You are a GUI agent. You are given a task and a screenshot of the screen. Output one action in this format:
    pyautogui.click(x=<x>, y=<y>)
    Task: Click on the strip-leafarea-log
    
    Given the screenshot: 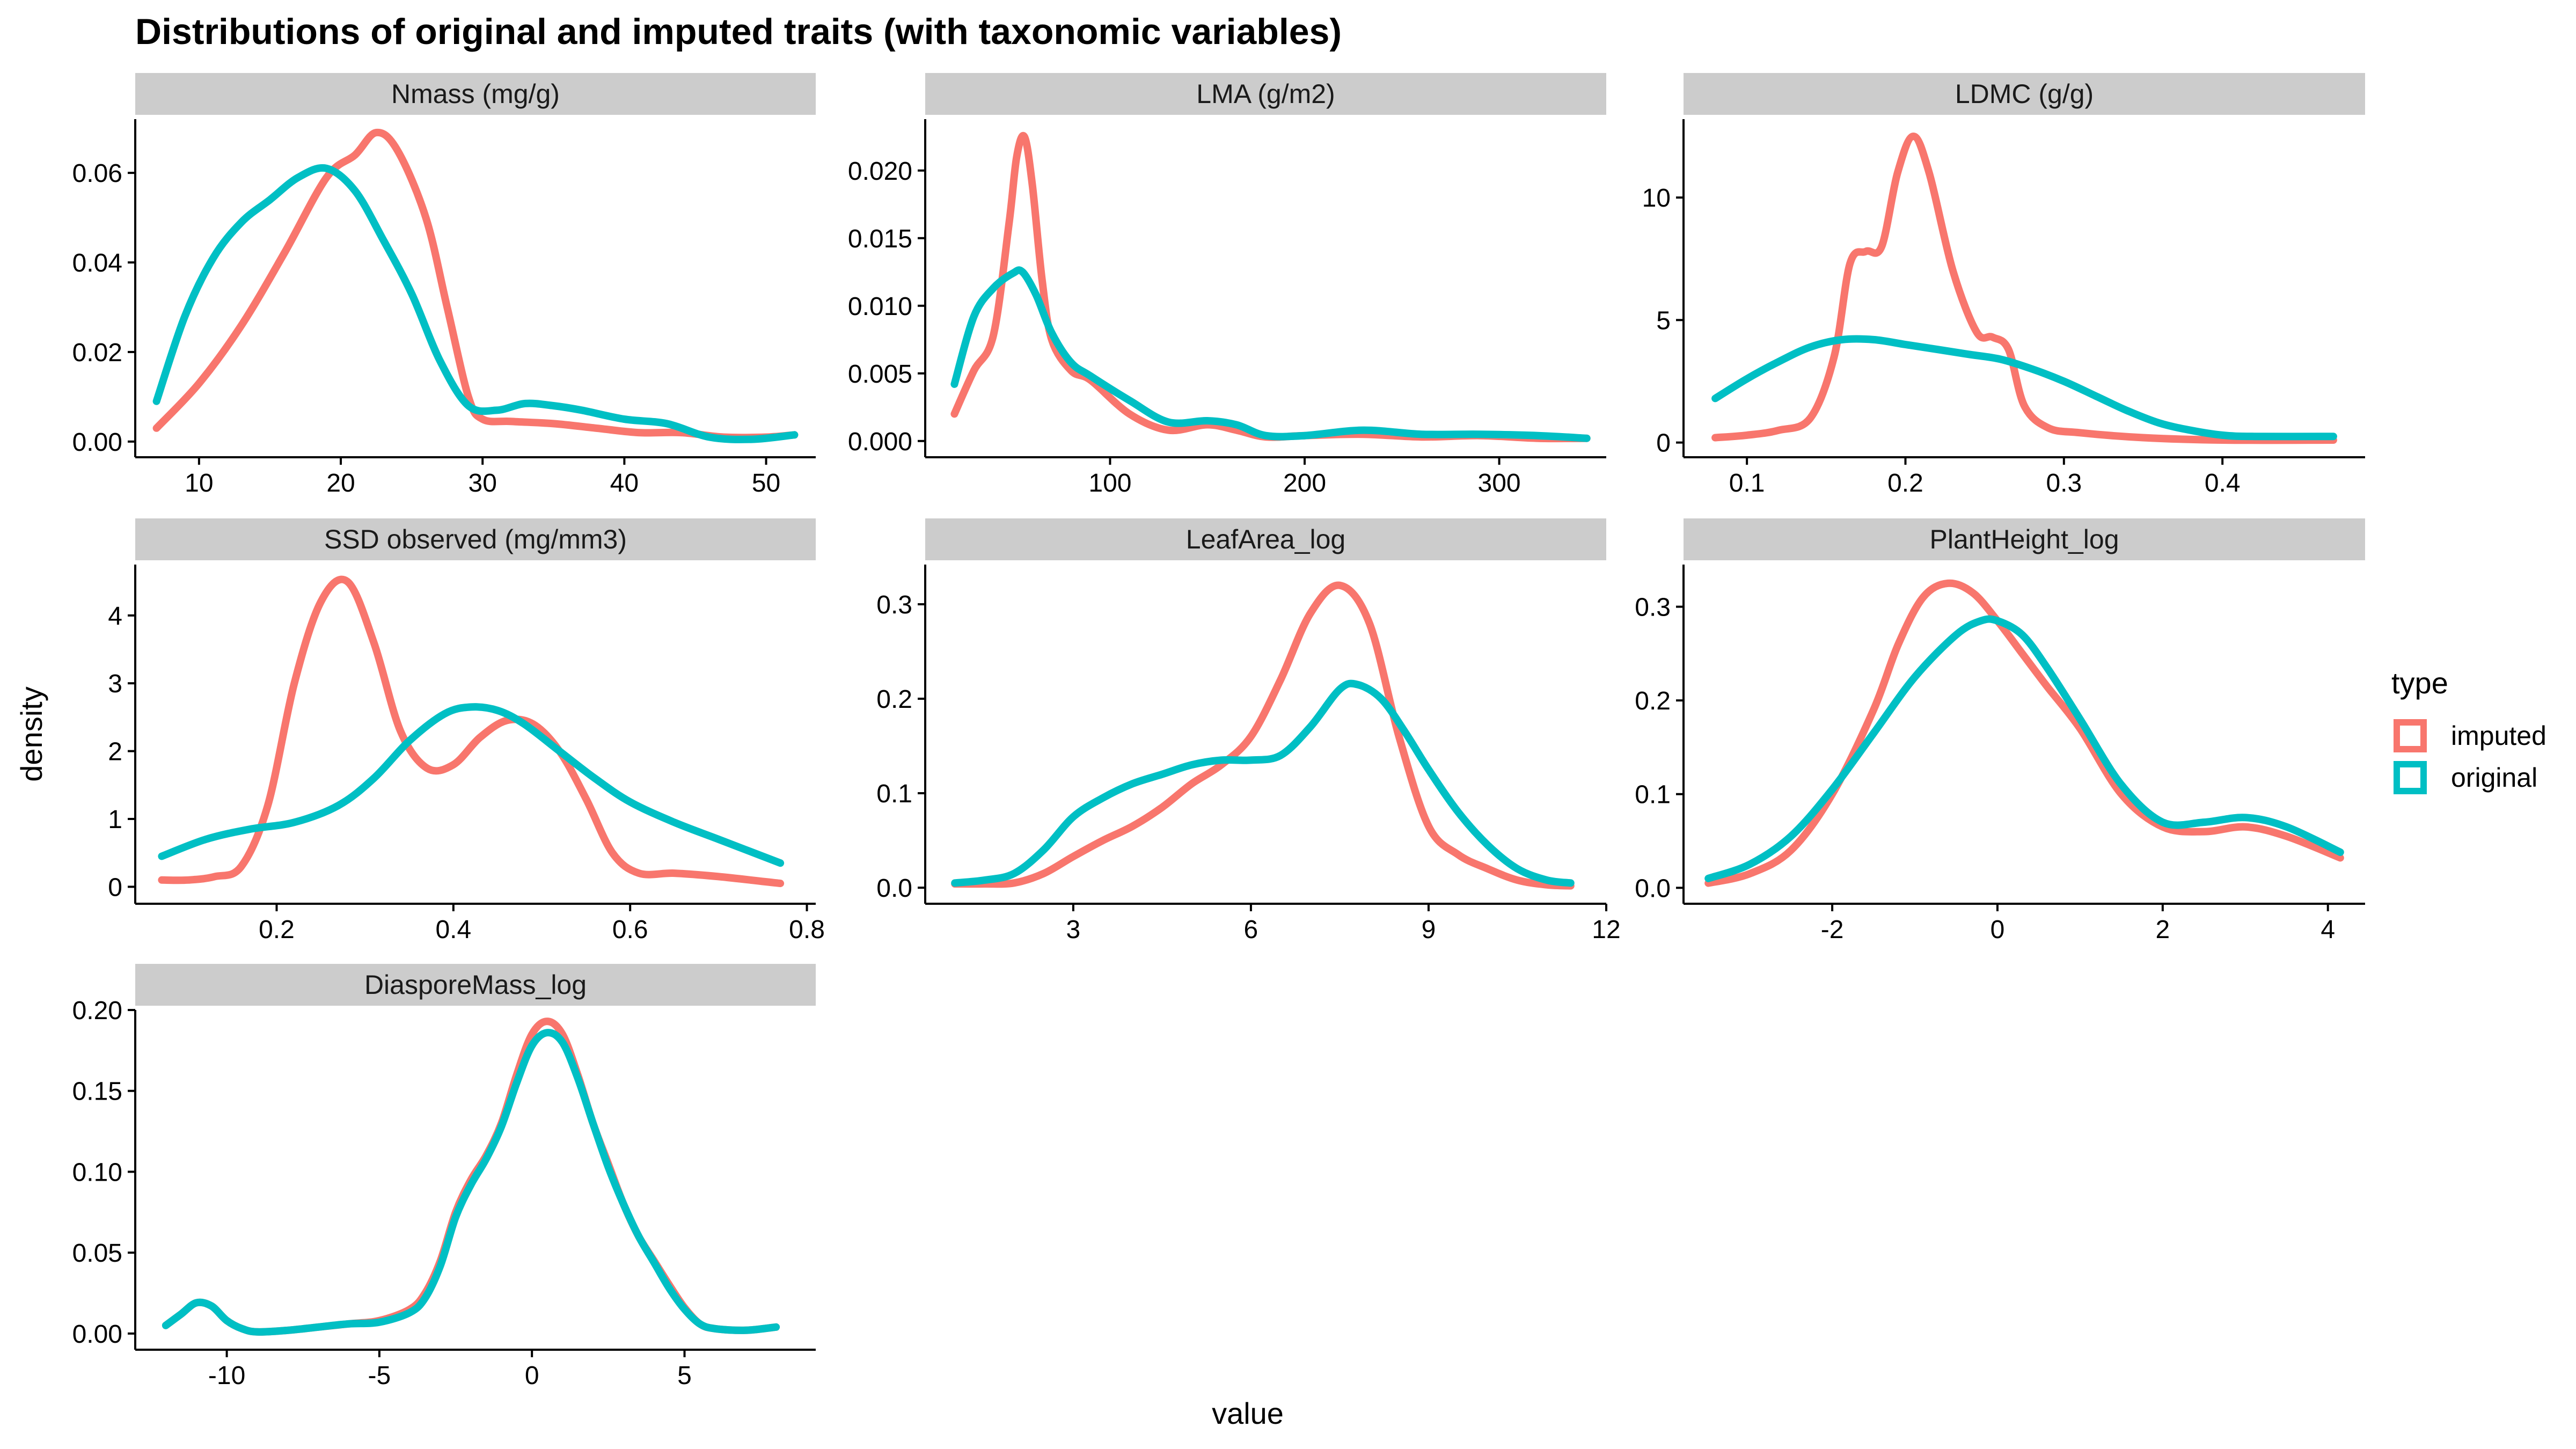 What is the action you would take?
    pyautogui.click(x=1265, y=539)
    